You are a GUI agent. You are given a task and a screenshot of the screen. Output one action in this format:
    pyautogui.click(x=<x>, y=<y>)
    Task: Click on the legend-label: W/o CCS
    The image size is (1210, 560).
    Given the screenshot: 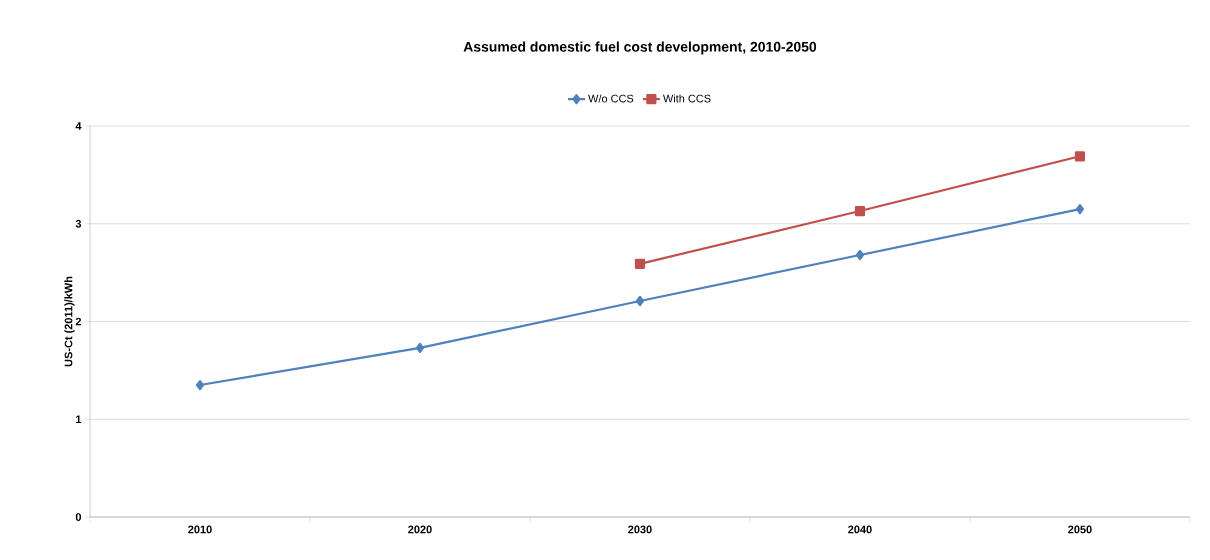 What is the action you would take?
    pyautogui.click(x=611, y=98)
    